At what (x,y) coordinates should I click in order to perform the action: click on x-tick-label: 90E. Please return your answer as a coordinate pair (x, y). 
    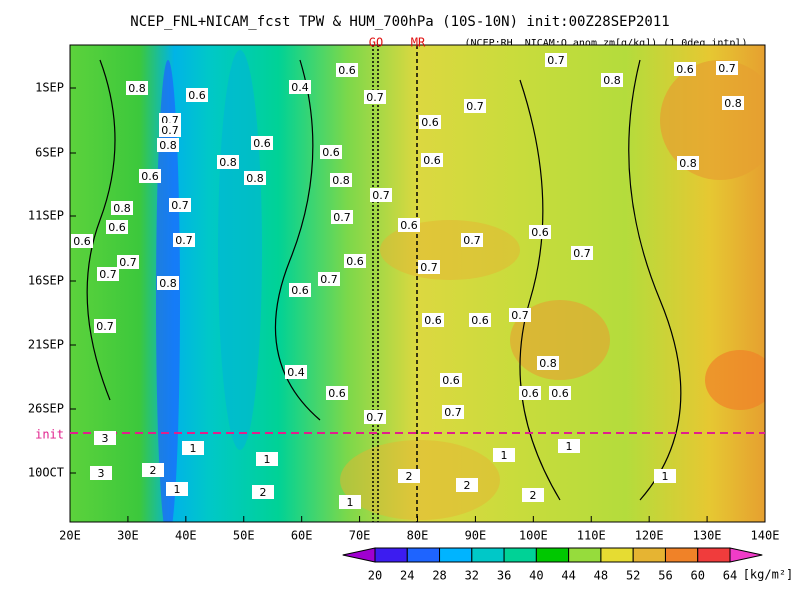
    Looking at the image, I should click on (476, 536).